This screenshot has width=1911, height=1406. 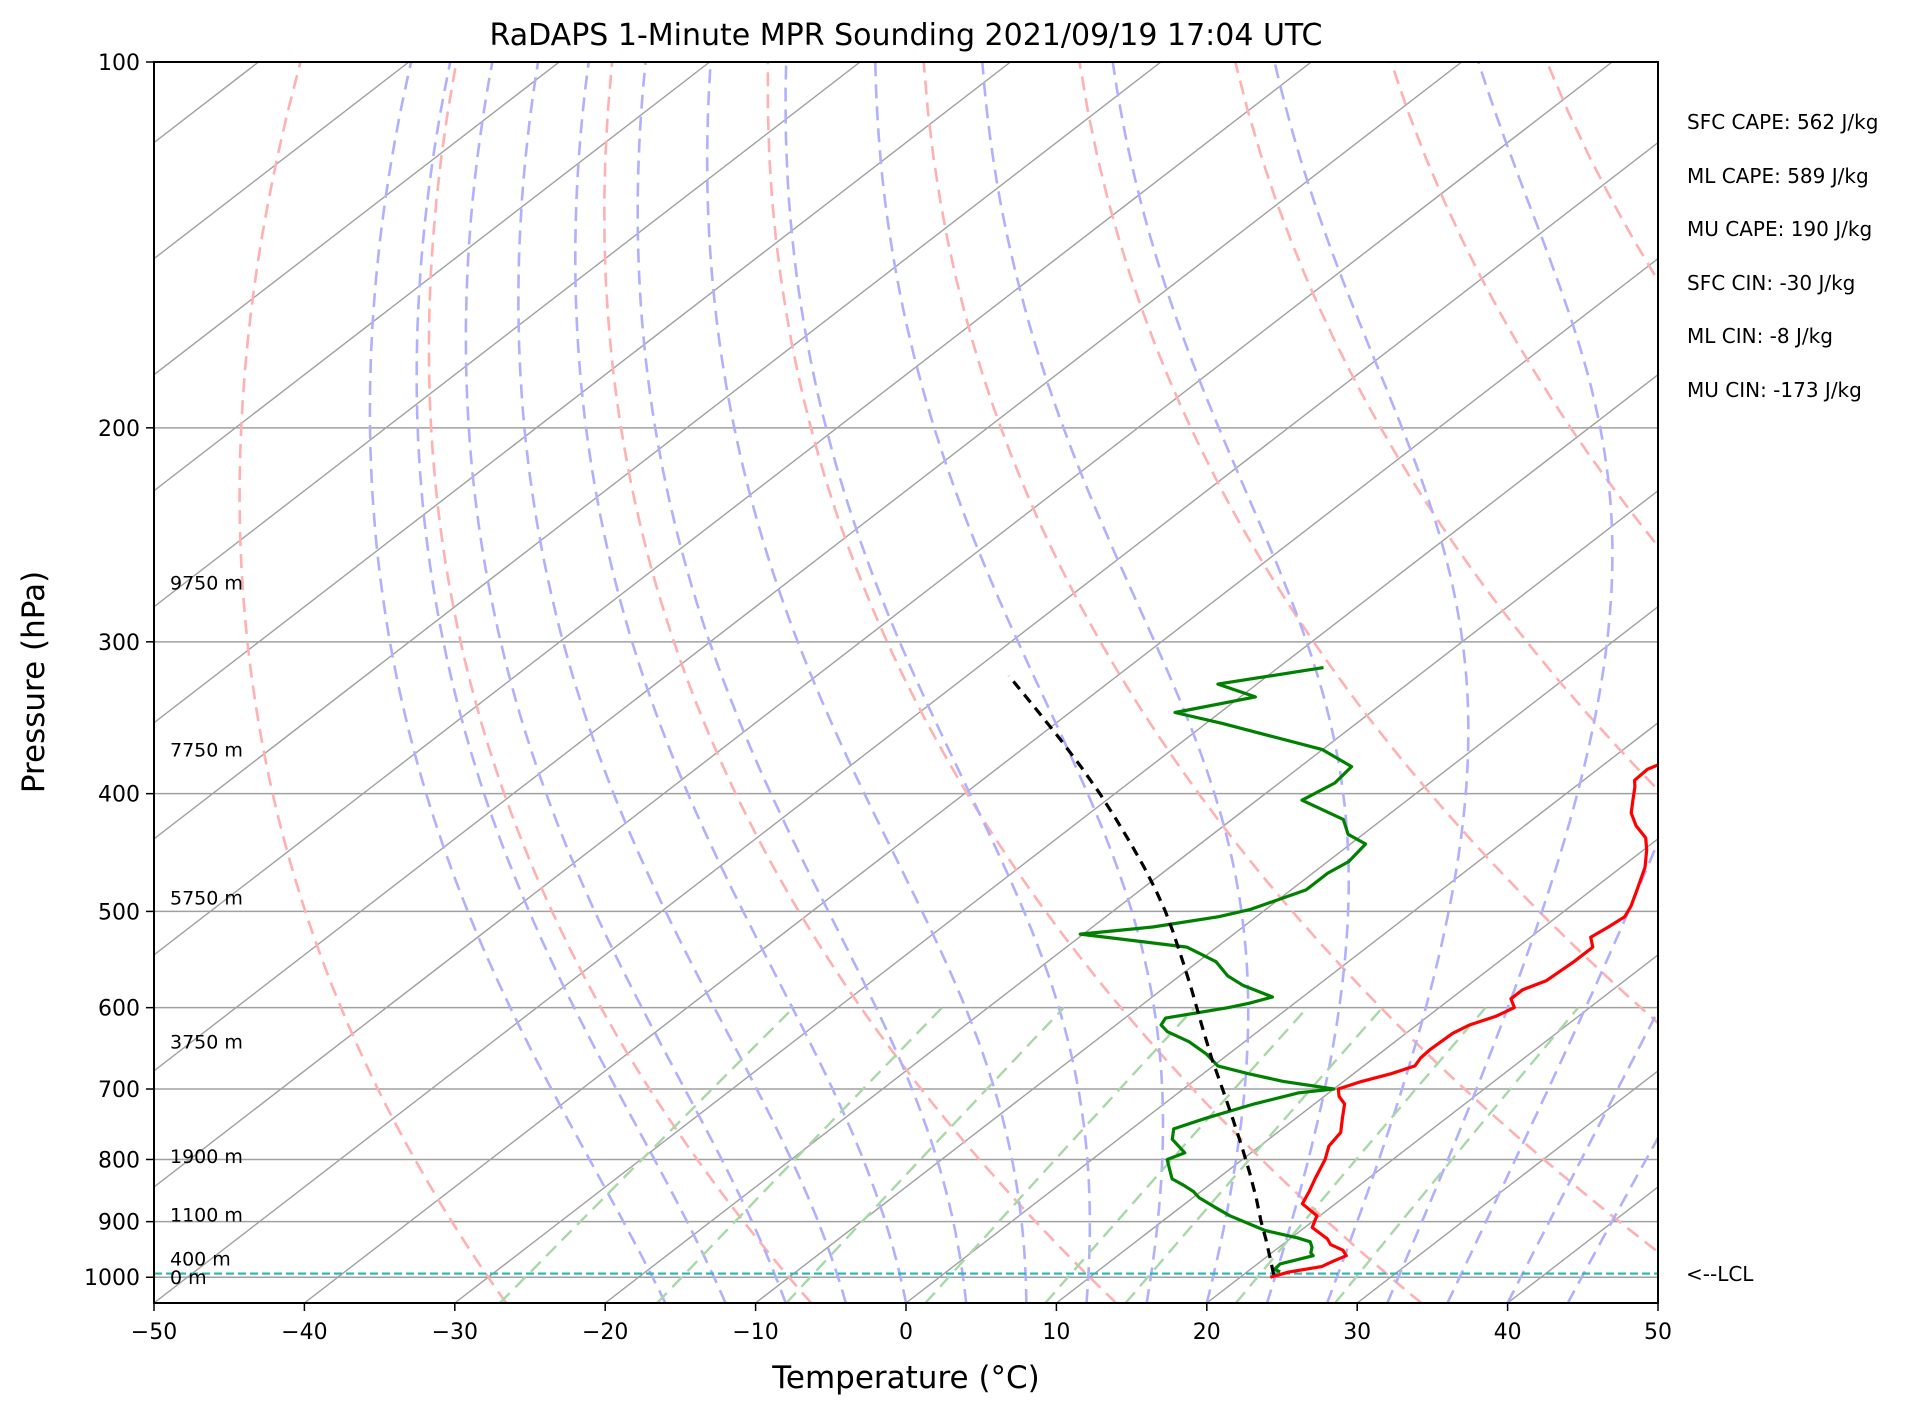 What do you see at coordinates (154, 1332) in the screenshot?
I see `x-tick-label: −50` at bounding box center [154, 1332].